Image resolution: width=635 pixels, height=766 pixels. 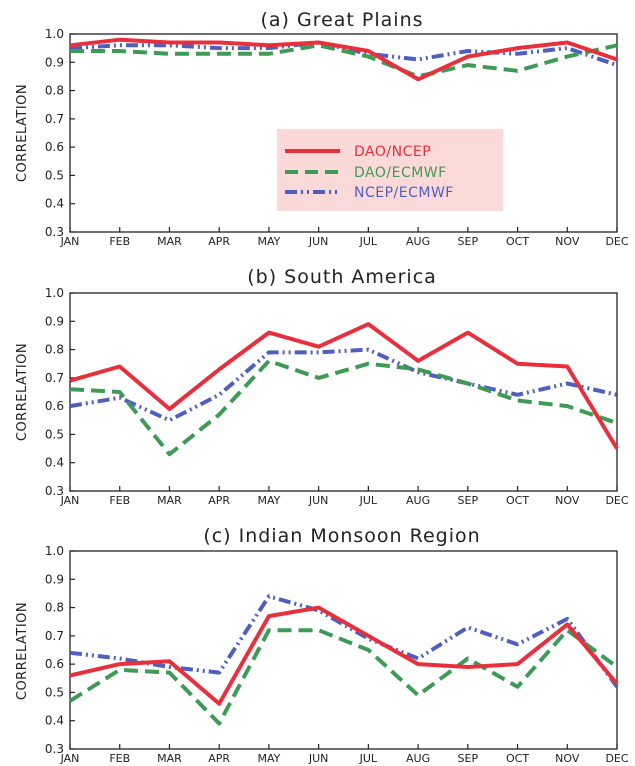 What do you see at coordinates (392, 152) in the screenshot?
I see `legend-label-dao-ncep: DAO/NCEP` at bounding box center [392, 152].